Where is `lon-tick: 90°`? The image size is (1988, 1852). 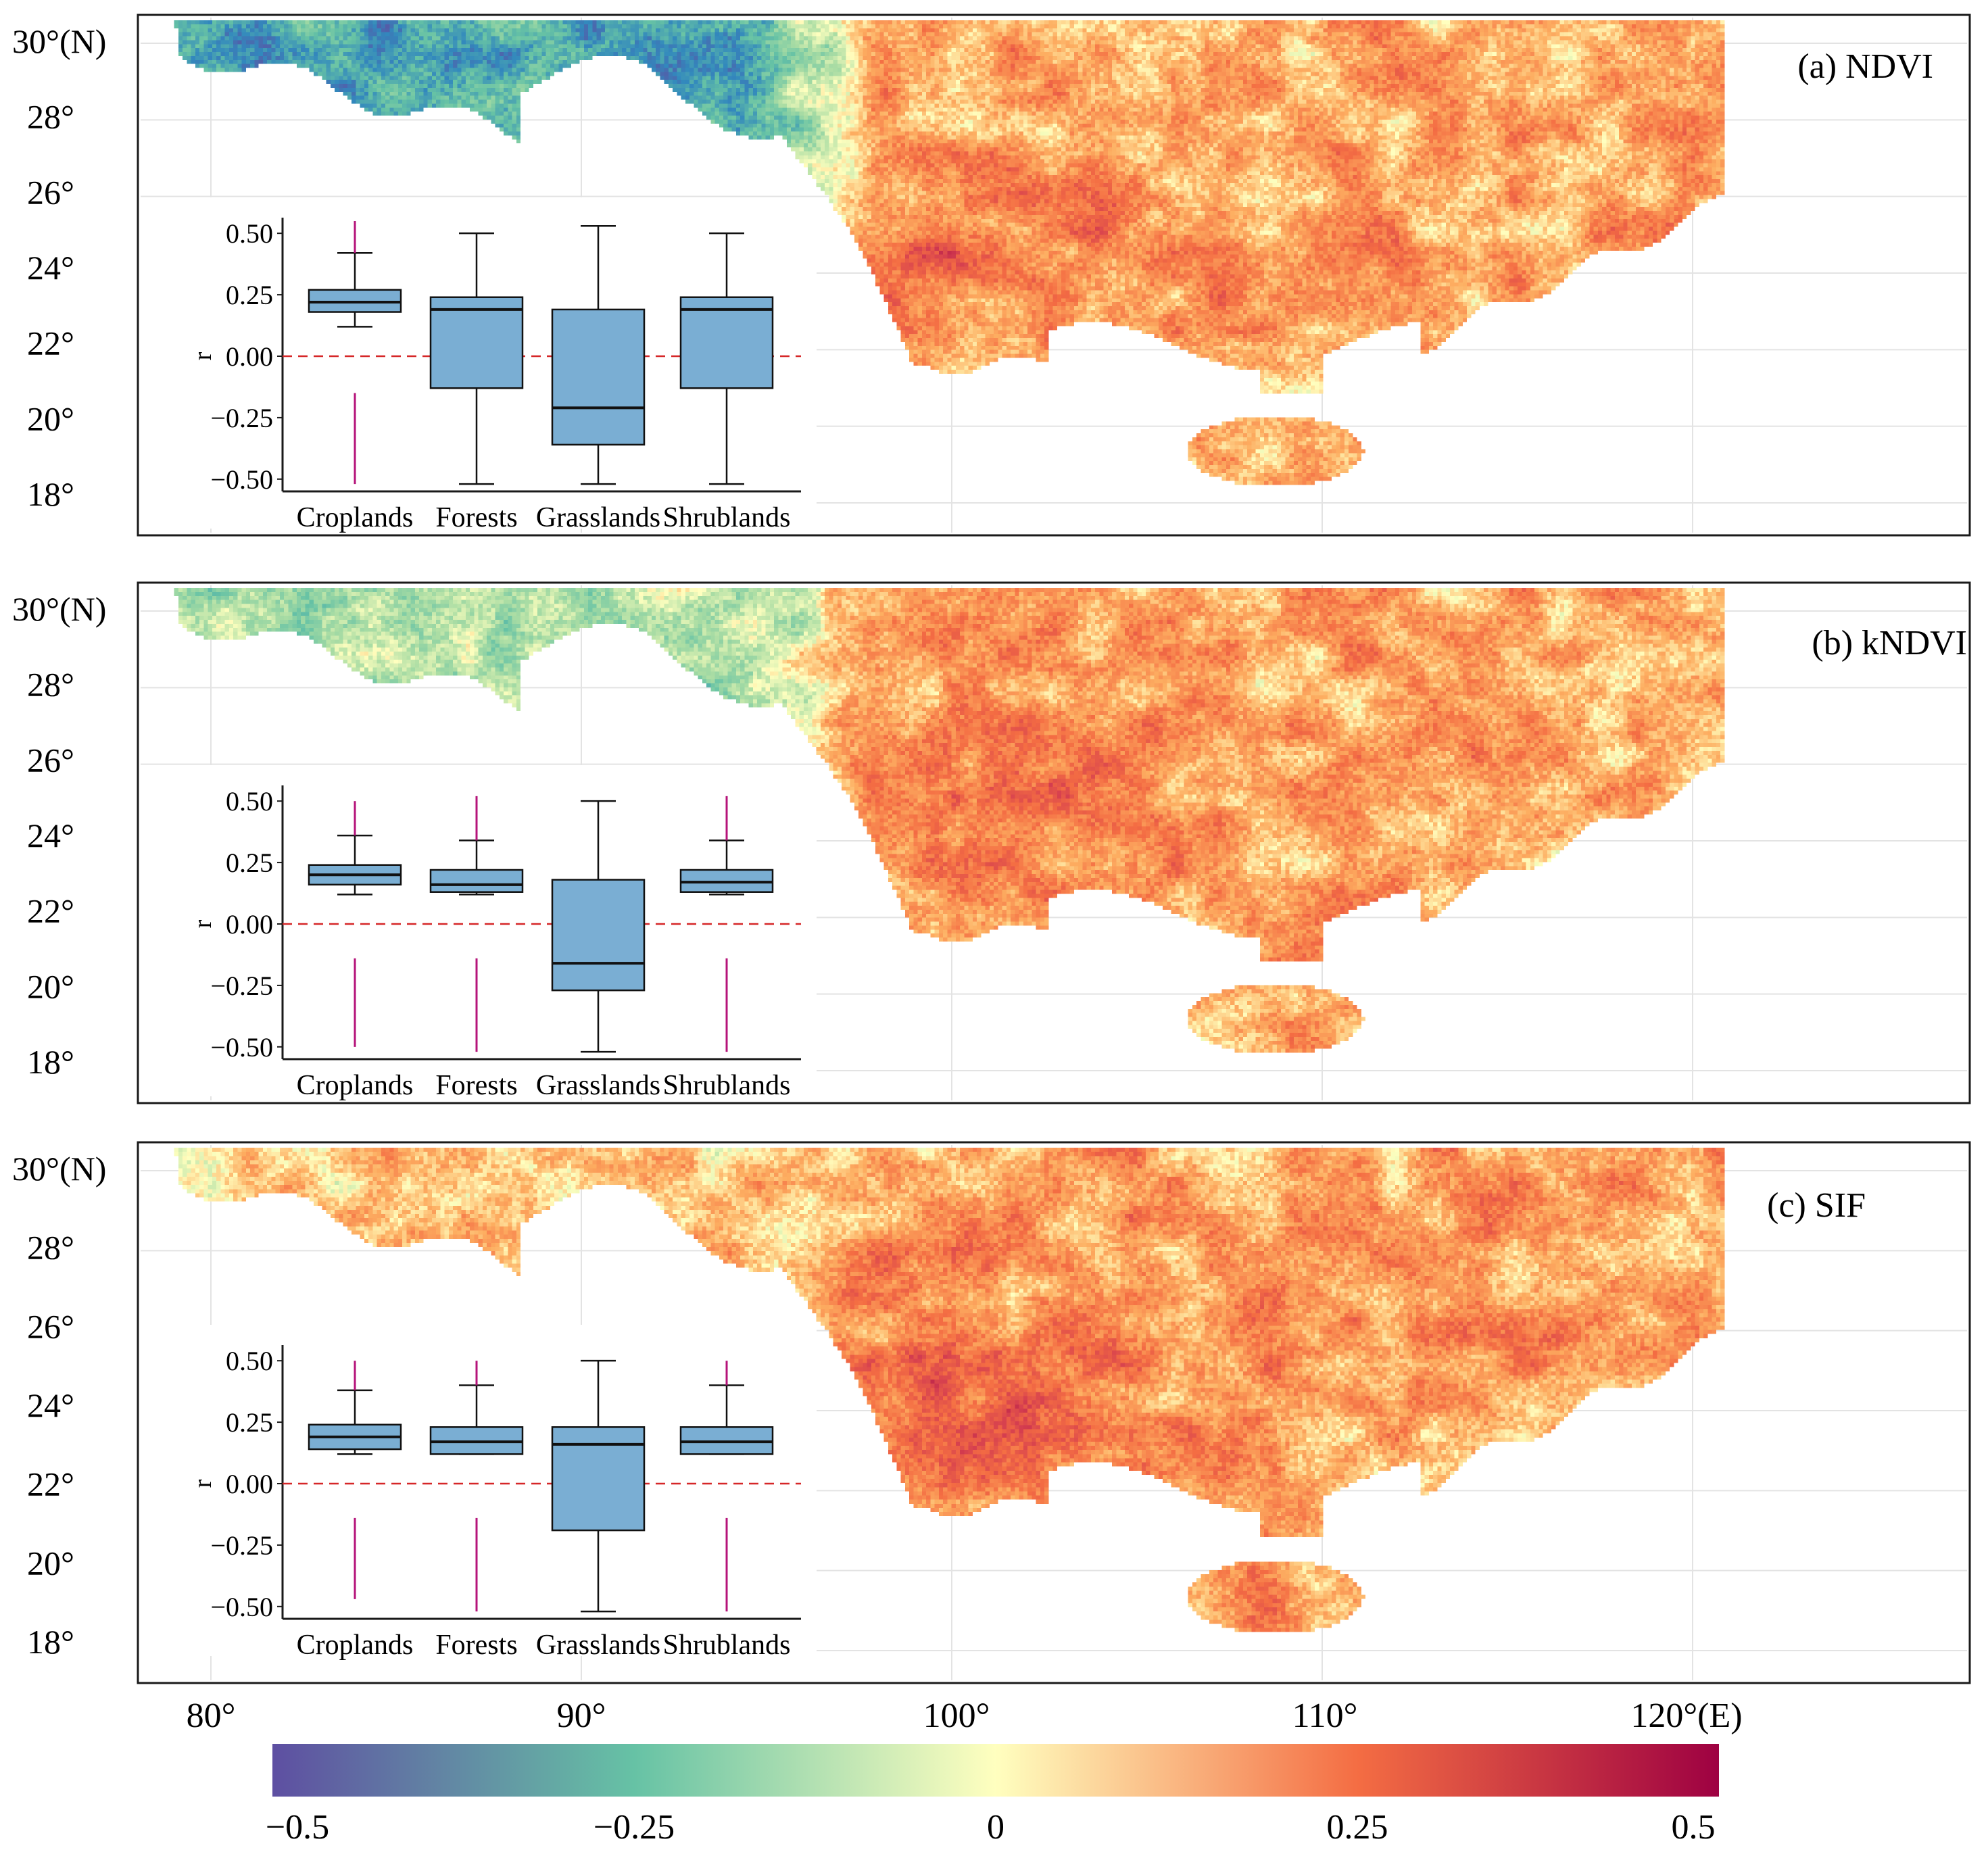 lon-tick: 90° is located at coordinates (581, 1716).